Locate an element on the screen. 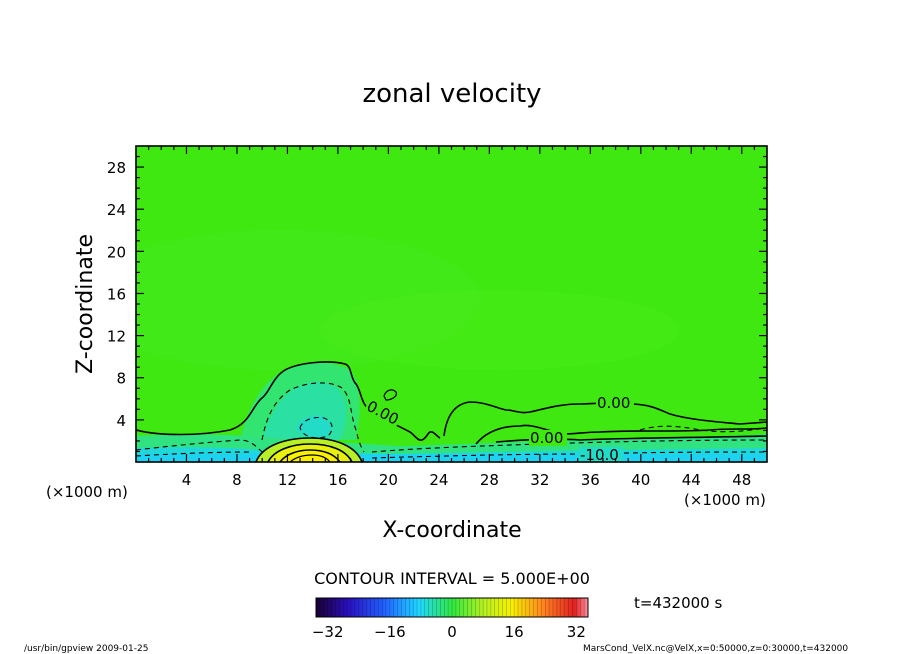 The width and height of the screenshot is (904, 654). contour-interval: CONTOUR INTERVAL = 5.000E+00 is located at coordinates (452, 578).